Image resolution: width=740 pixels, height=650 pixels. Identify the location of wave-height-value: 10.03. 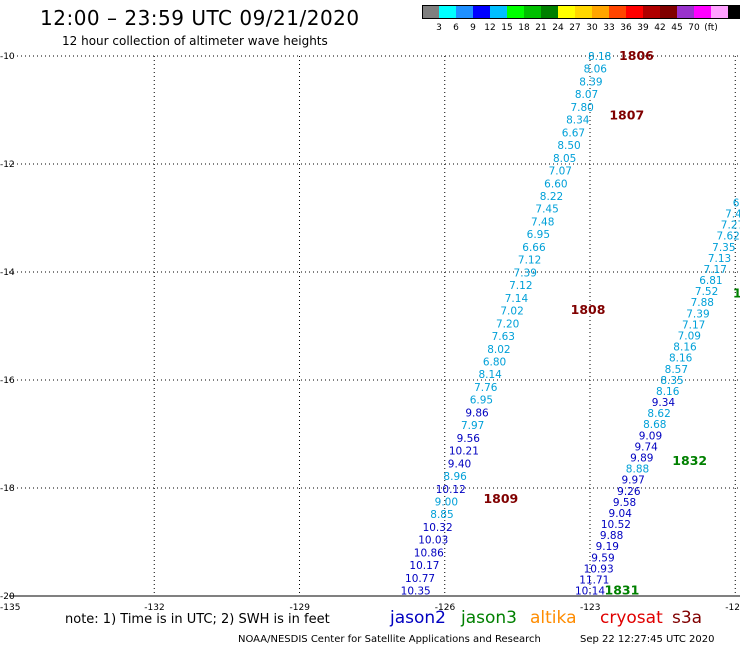
(433, 541).